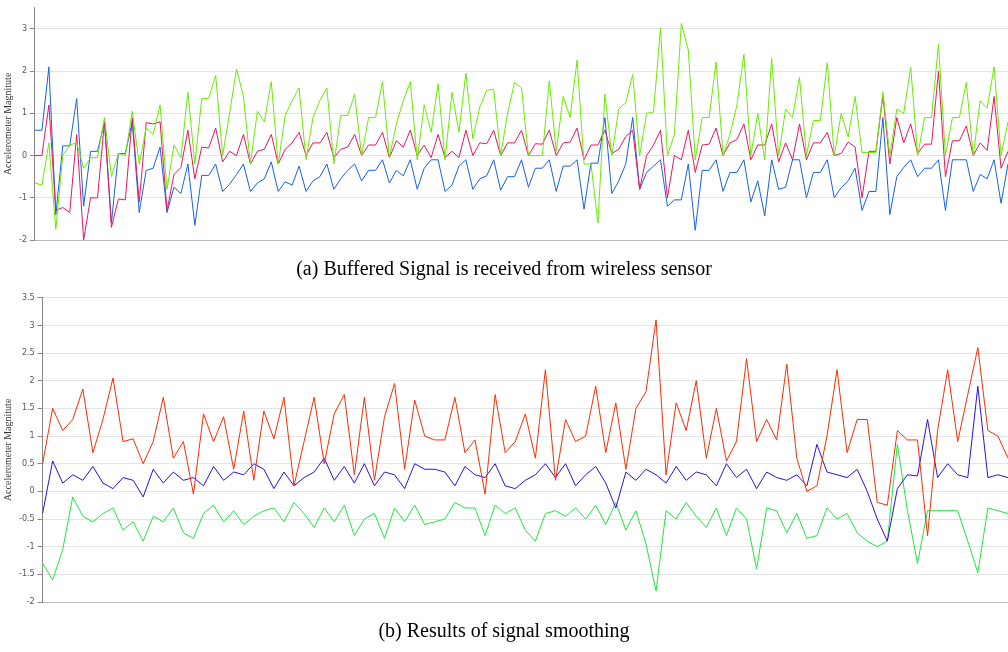  What do you see at coordinates (504, 631) in the screenshot?
I see `text: (b) Results of signal smoothing` at bounding box center [504, 631].